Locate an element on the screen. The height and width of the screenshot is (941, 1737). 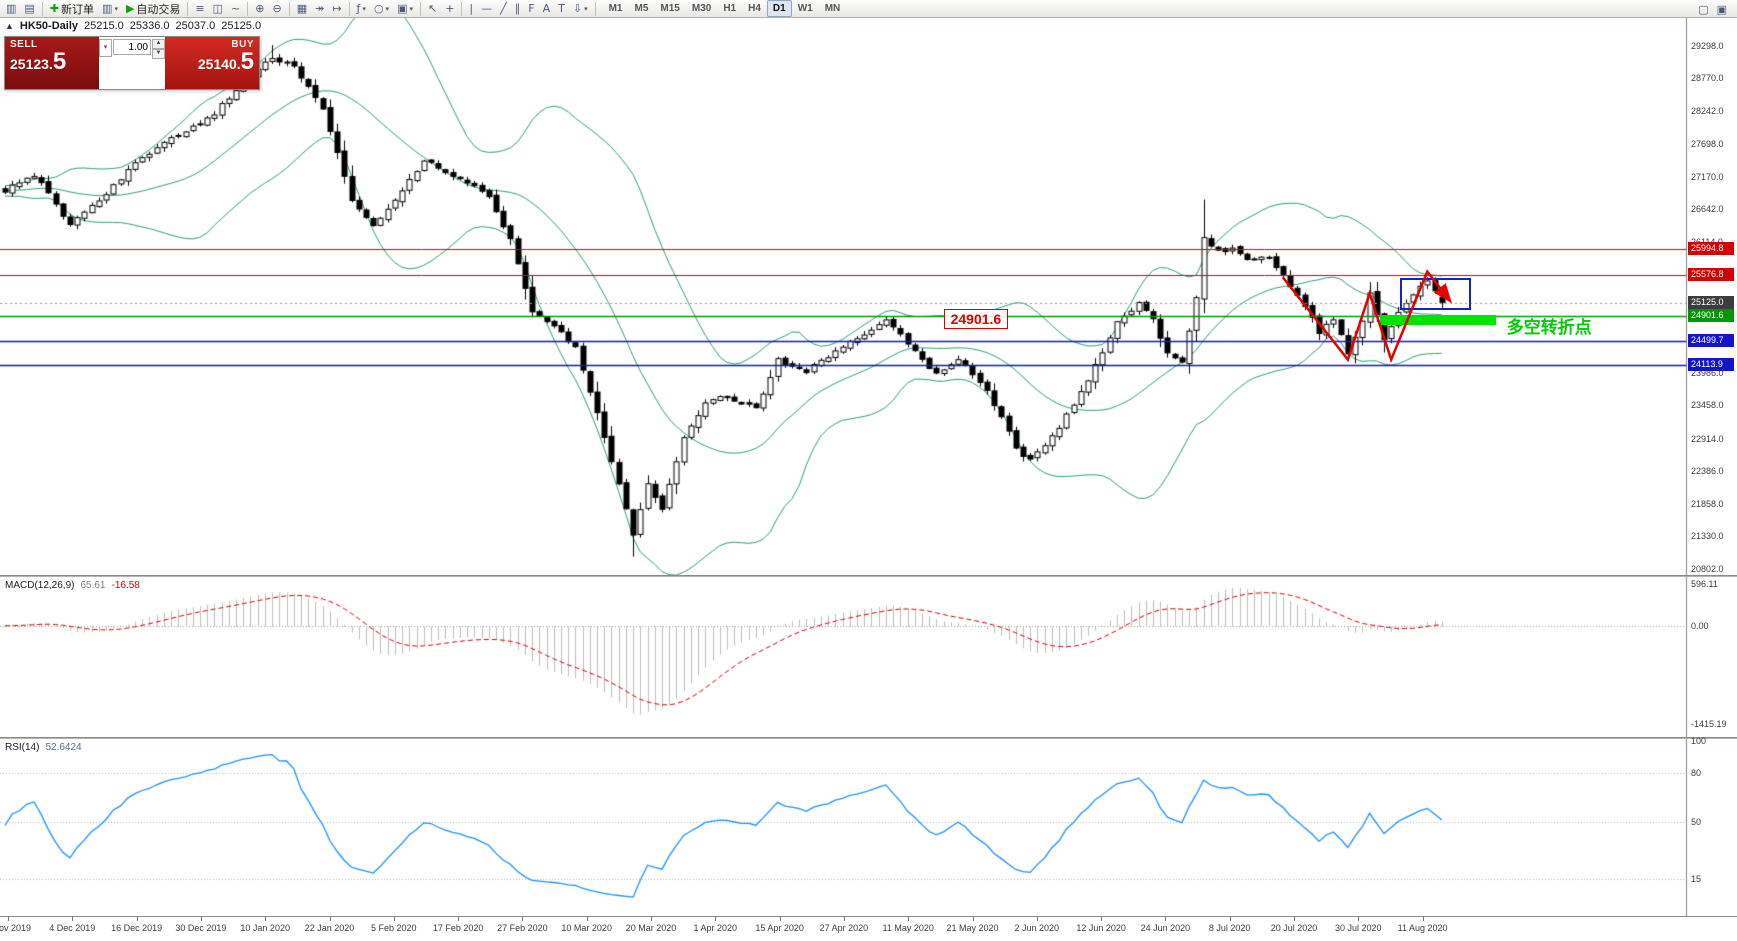
vertical-line-button: | is located at coordinates (471, 9).